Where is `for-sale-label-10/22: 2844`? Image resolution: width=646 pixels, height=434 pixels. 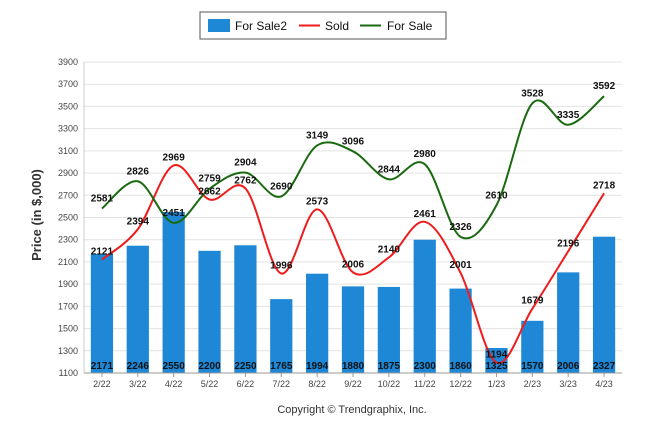
for-sale-label-10/22: 2844 is located at coordinates (389, 169).